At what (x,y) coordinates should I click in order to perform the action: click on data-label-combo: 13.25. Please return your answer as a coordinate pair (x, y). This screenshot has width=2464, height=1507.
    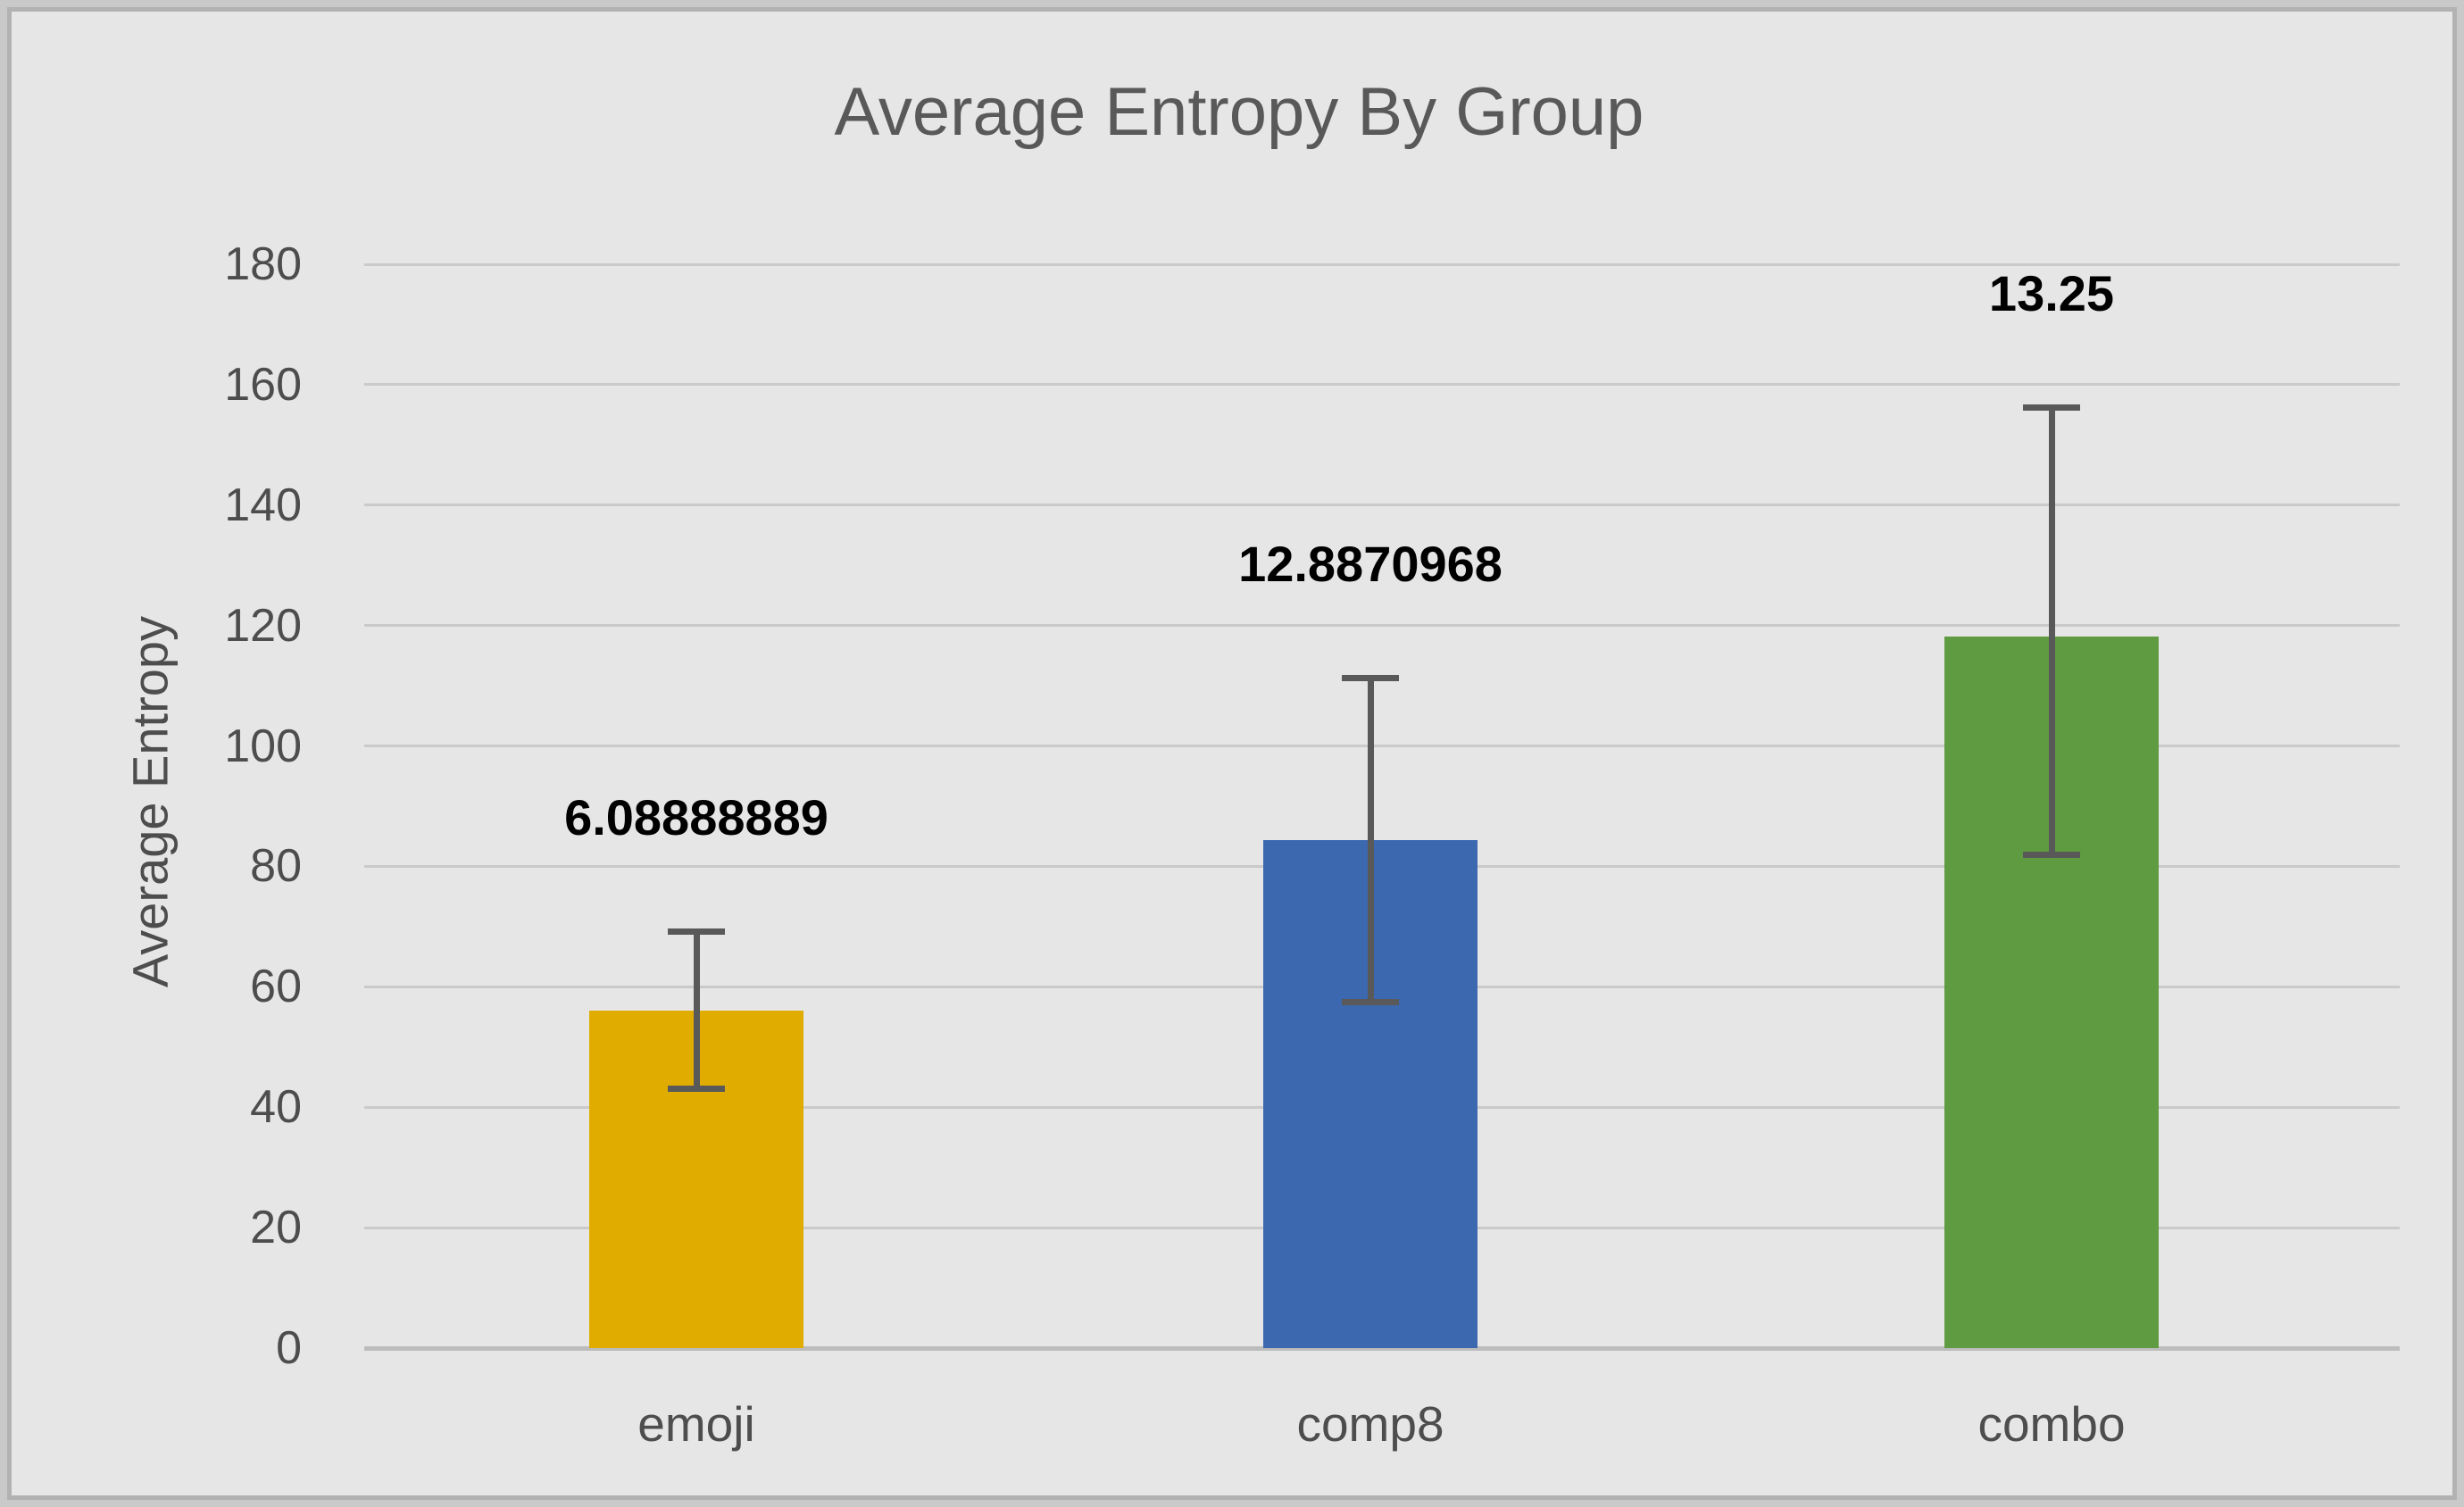
    Looking at the image, I should click on (2051, 293).